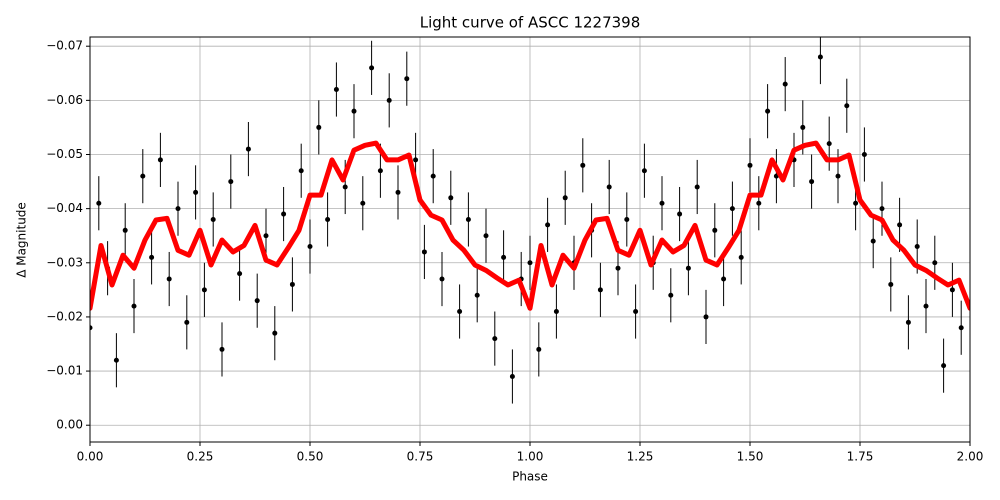 This screenshot has height=500, width=1000. Describe the element at coordinates (64, 100) in the screenshot. I see `y-tick-label: −0.06` at that location.